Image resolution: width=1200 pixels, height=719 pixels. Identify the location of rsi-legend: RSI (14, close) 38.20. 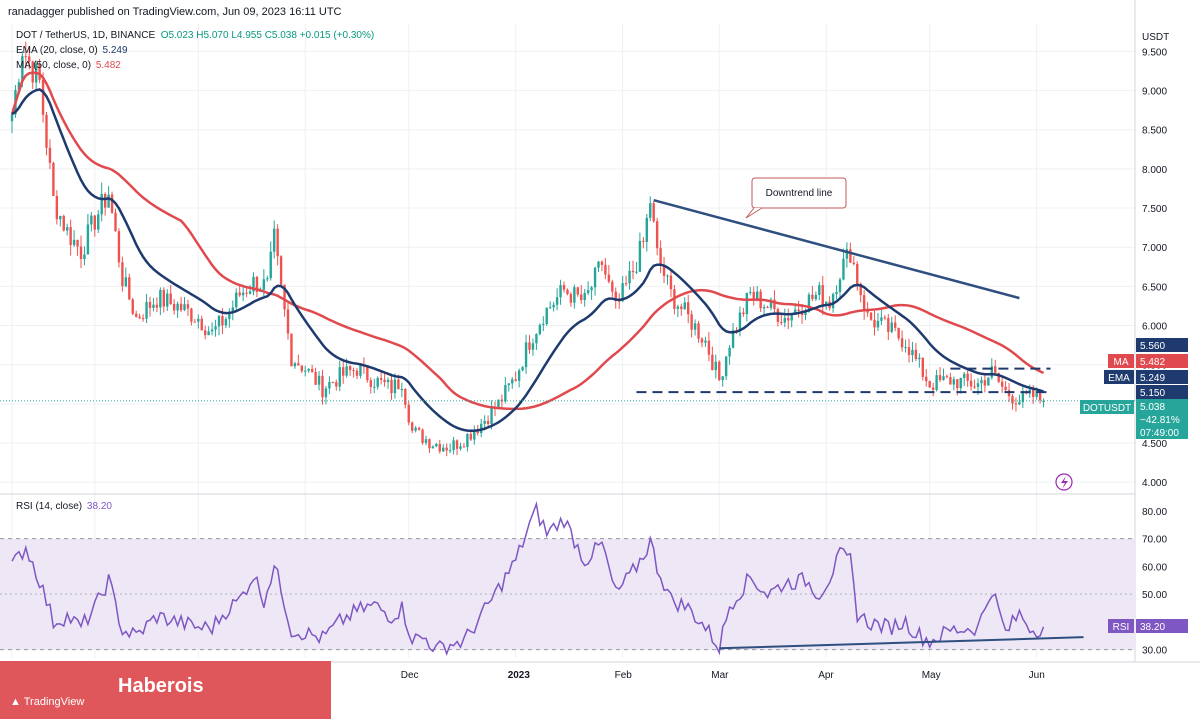
(64, 506).